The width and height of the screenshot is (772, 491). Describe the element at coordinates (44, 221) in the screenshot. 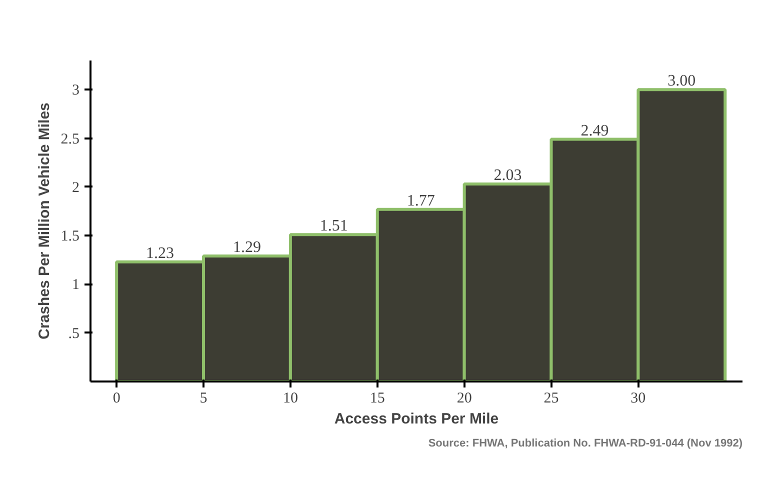

I see `y-axis-title: Crashes Per Million Vehicle Miles` at that location.